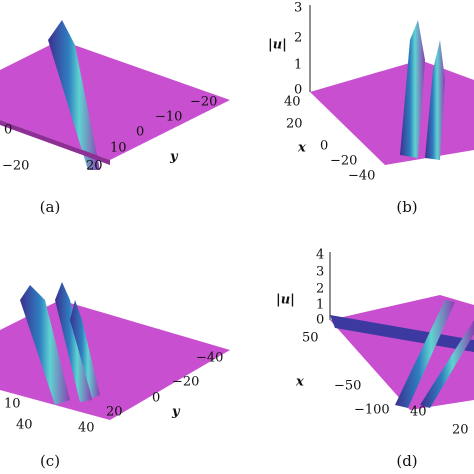 This screenshot has height=474, width=474. What do you see at coordinates (310, 338) in the screenshot?
I see `tick: 50` at bounding box center [310, 338].